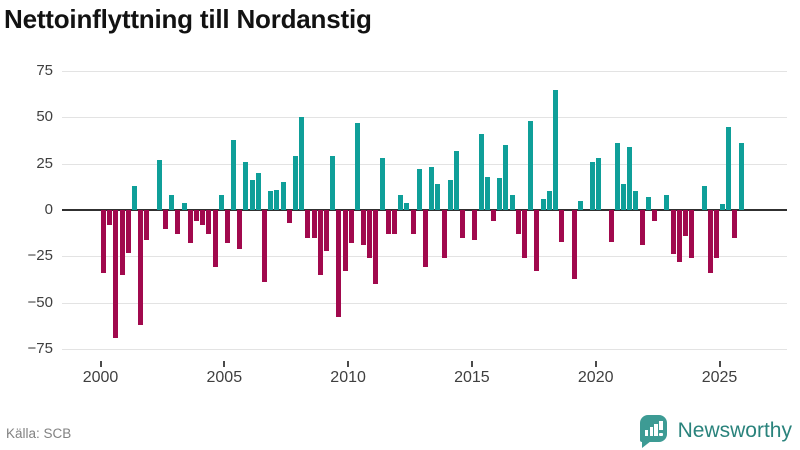 This screenshot has width=800, height=450. What do you see at coordinates (595, 377) in the screenshot?
I see `x-axis-label: 2020` at bounding box center [595, 377].